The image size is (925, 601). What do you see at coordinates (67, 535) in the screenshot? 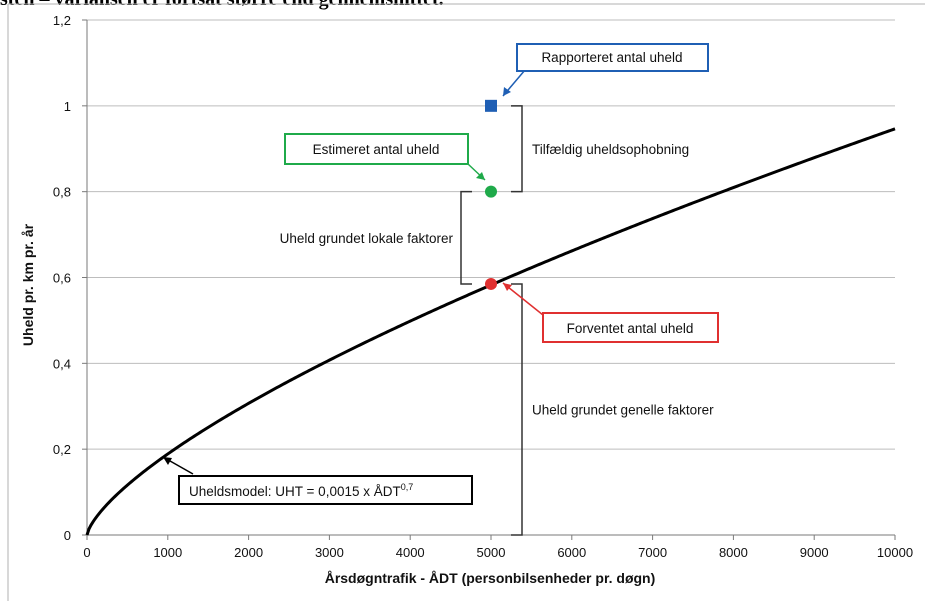
I see `y-tick-label: 0` at bounding box center [67, 535].